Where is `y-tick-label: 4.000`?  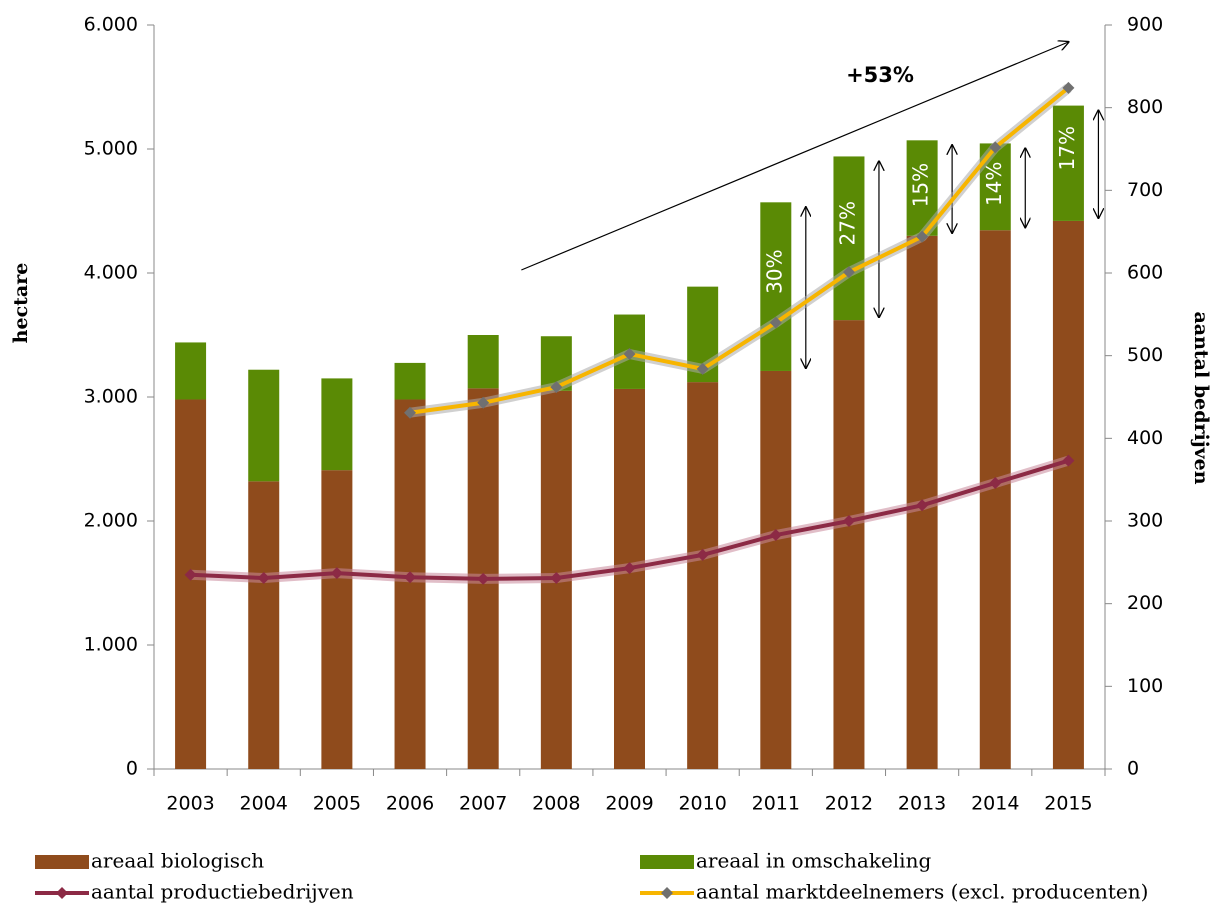 y-tick-label: 4.000 is located at coordinates (111, 273).